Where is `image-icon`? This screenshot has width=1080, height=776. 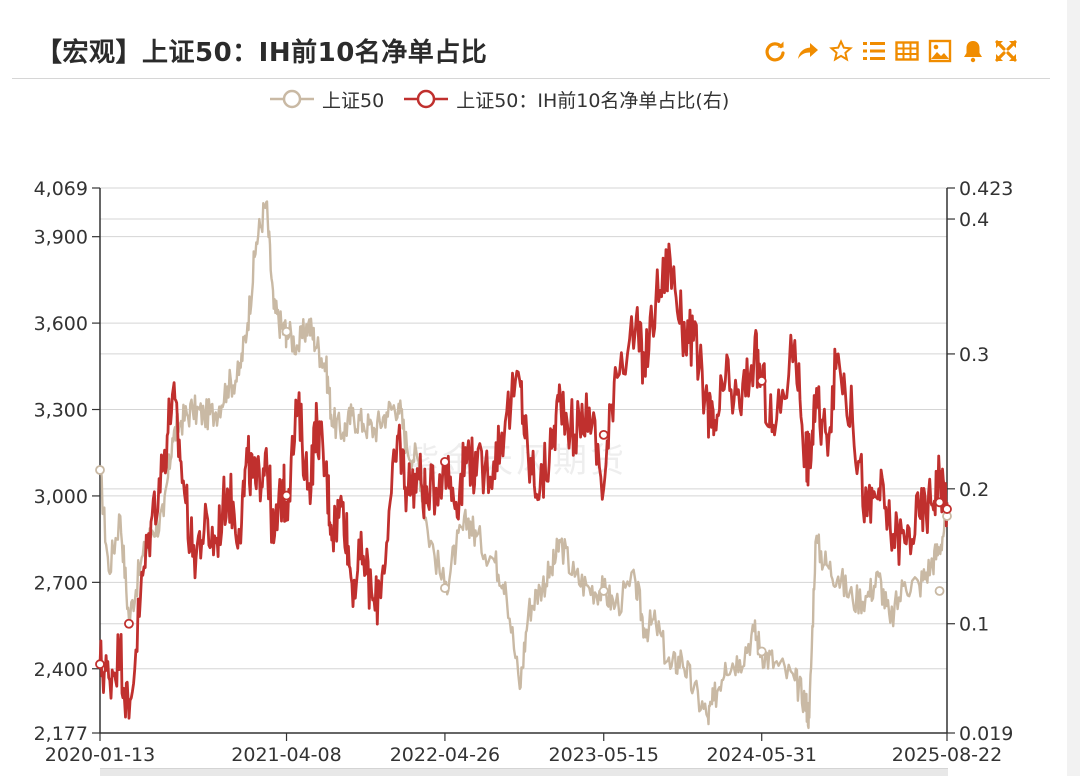
image-icon is located at coordinates (940, 51).